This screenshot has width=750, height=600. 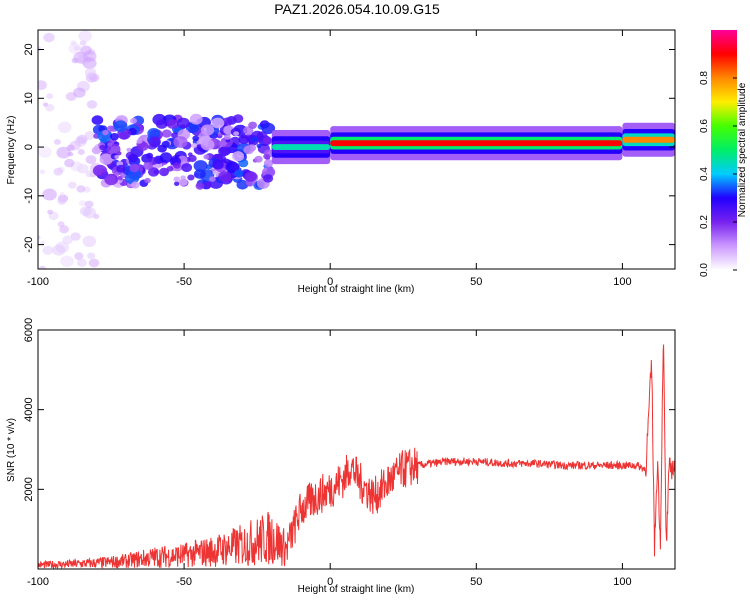 I want to click on x-tick-label: 0, so click(x=330, y=282).